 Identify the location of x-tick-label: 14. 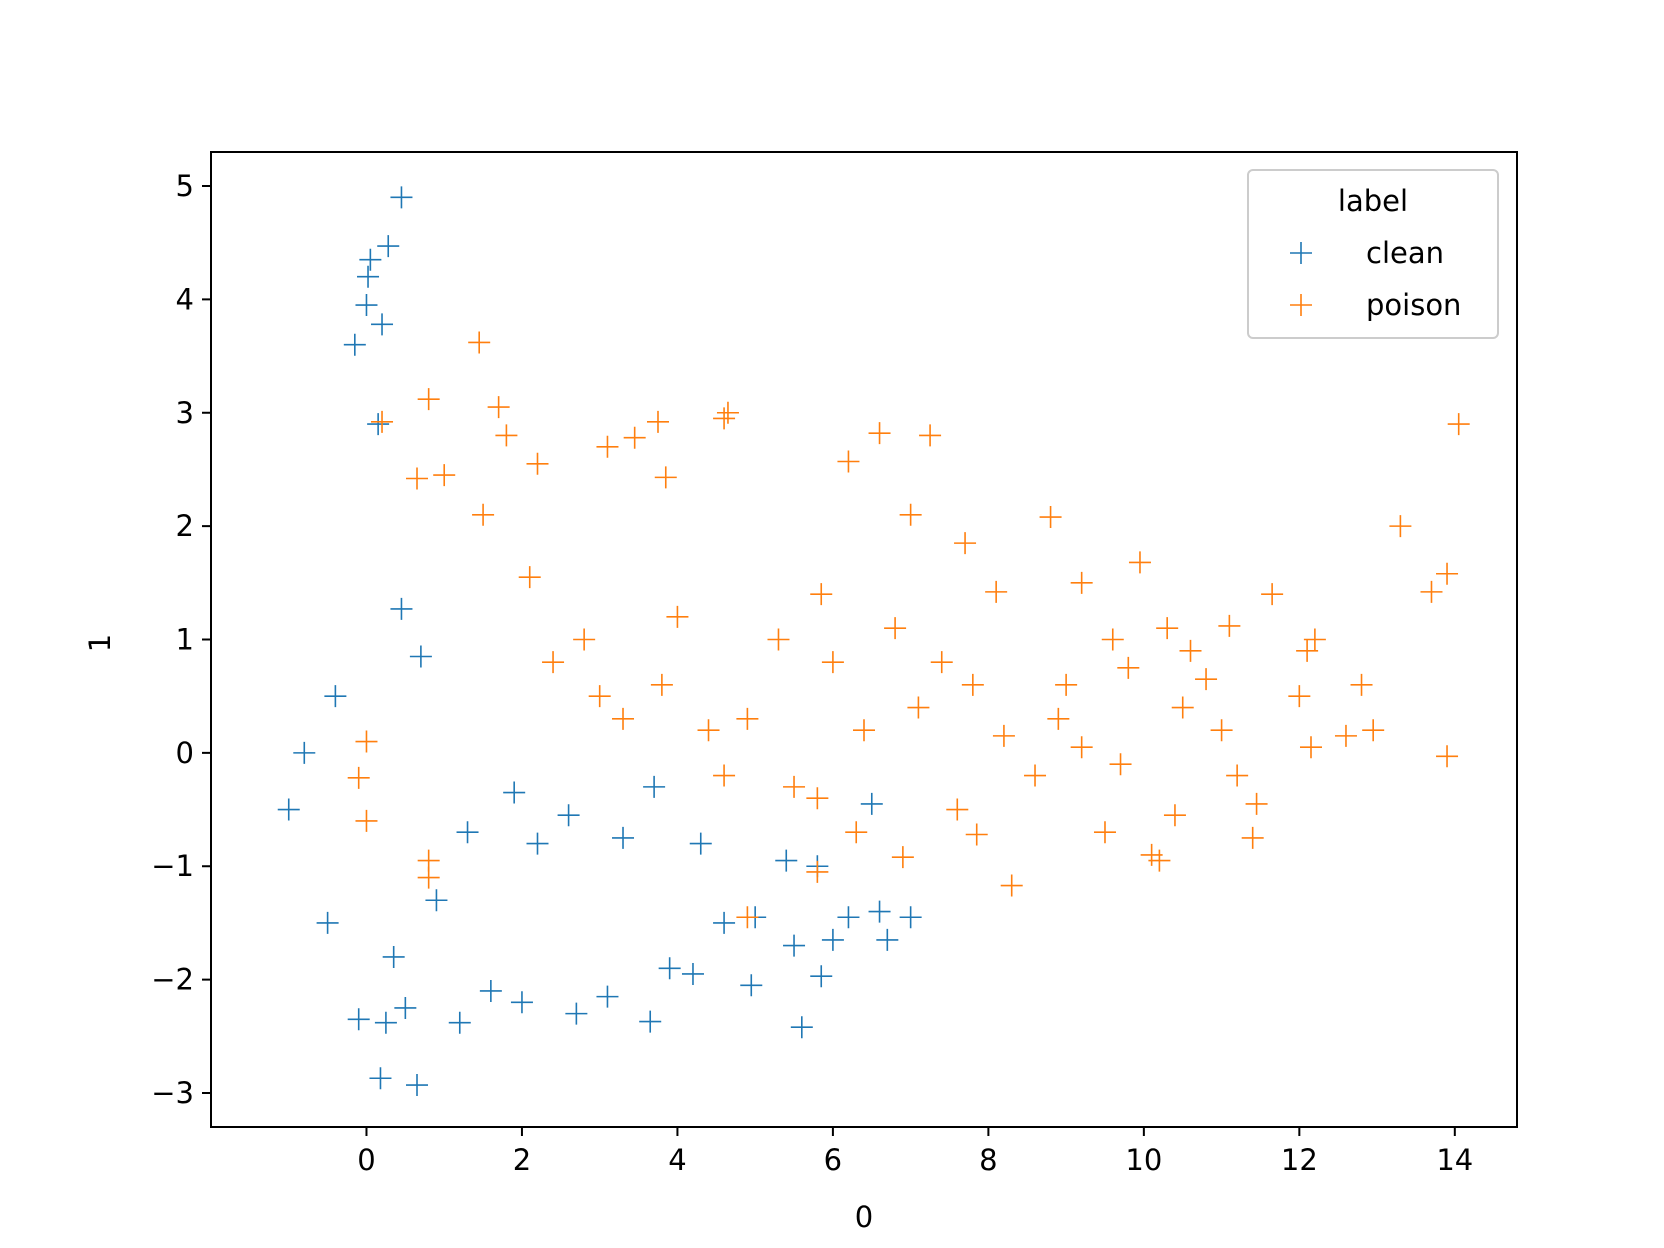
(1454, 1160).